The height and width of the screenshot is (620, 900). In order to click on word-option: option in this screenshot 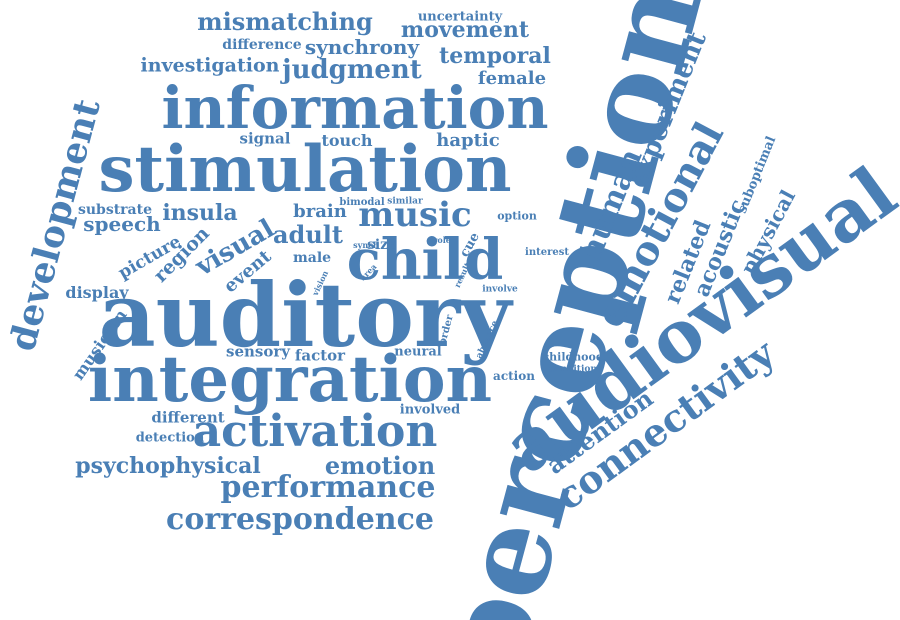, I will do `click(517, 216)`.